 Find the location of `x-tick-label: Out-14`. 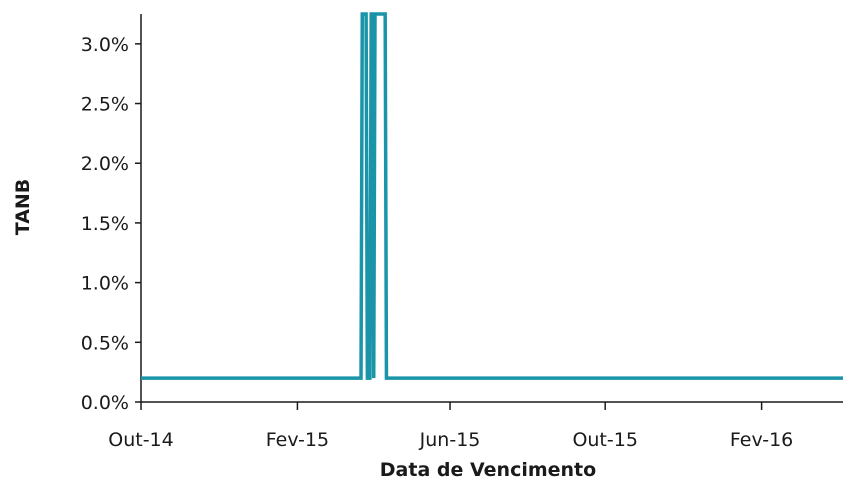

x-tick-label: Out-14 is located at coordinates (140, 440).